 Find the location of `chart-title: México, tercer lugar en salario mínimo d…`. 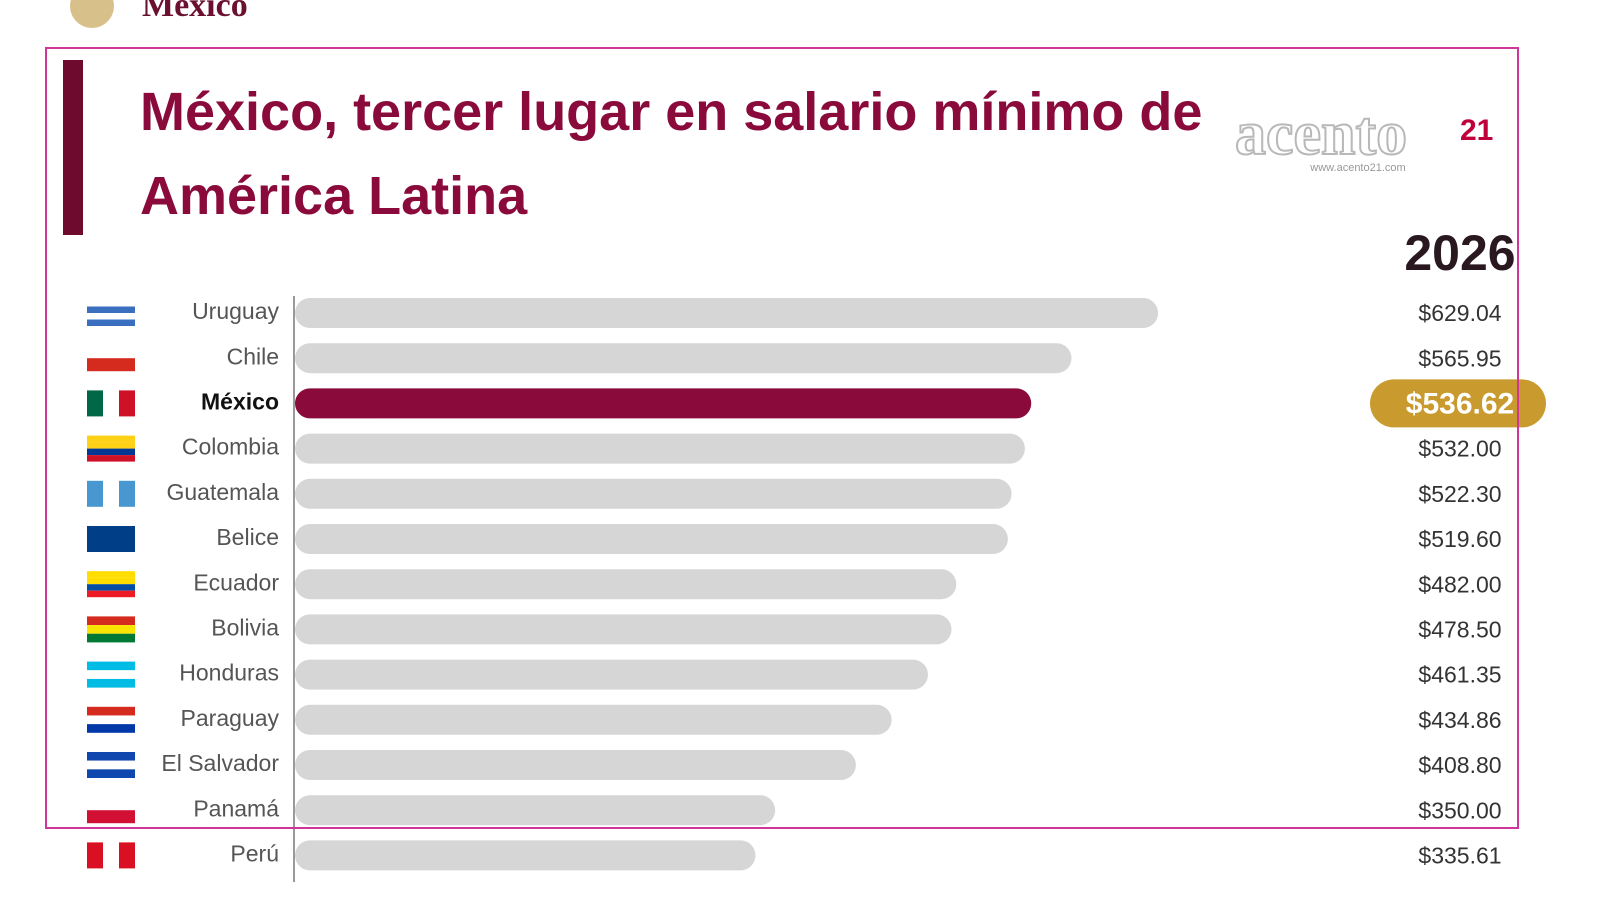

chart-title: México, tercer lugar en salario mínimo d… is located at coordinates (671, 154).